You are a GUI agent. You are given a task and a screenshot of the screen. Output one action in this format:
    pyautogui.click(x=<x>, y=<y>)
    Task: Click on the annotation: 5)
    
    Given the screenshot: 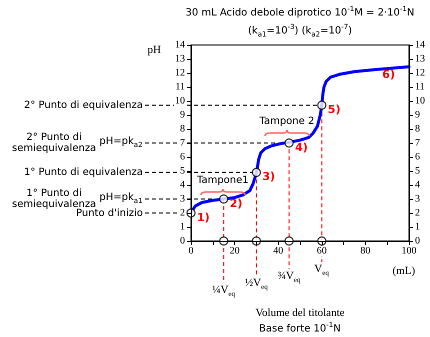 What is the action you would take?
    pyautogui.click(x=334, y=109)
    